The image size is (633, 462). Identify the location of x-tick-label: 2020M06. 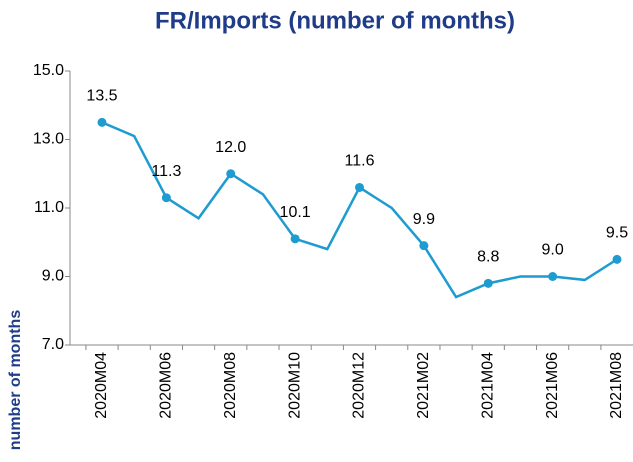
(166, 385).